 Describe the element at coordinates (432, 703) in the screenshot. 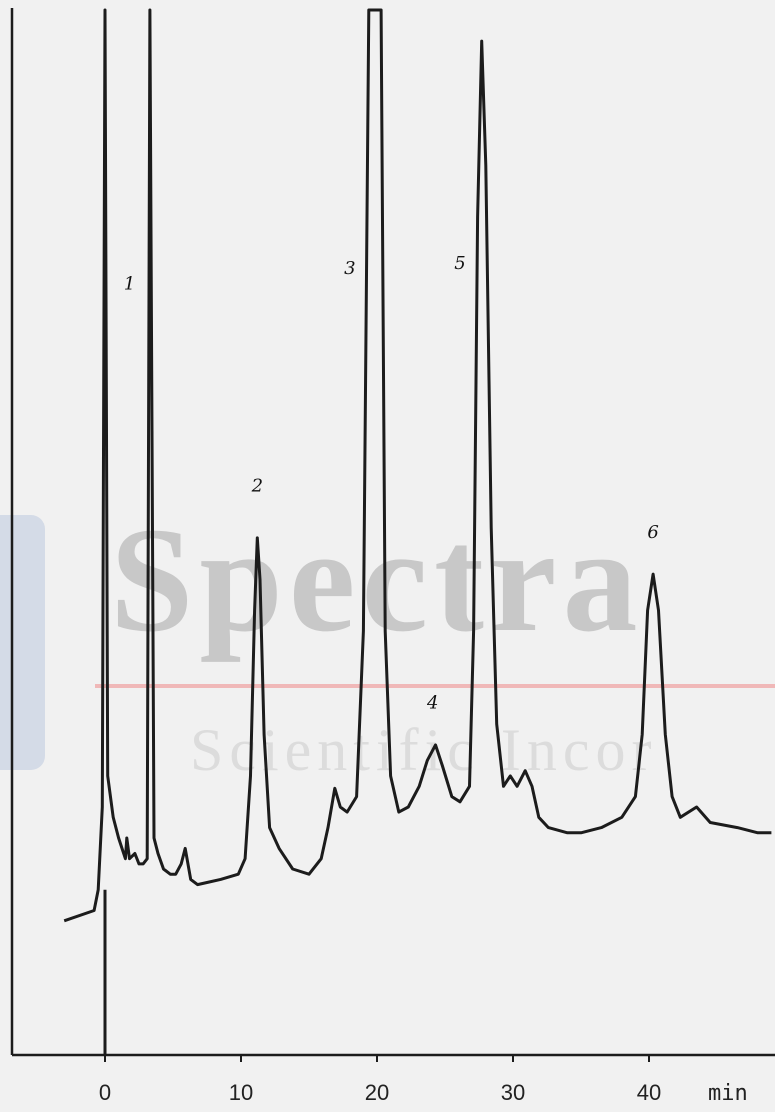

I see `peak-label-4: 4` at that location.